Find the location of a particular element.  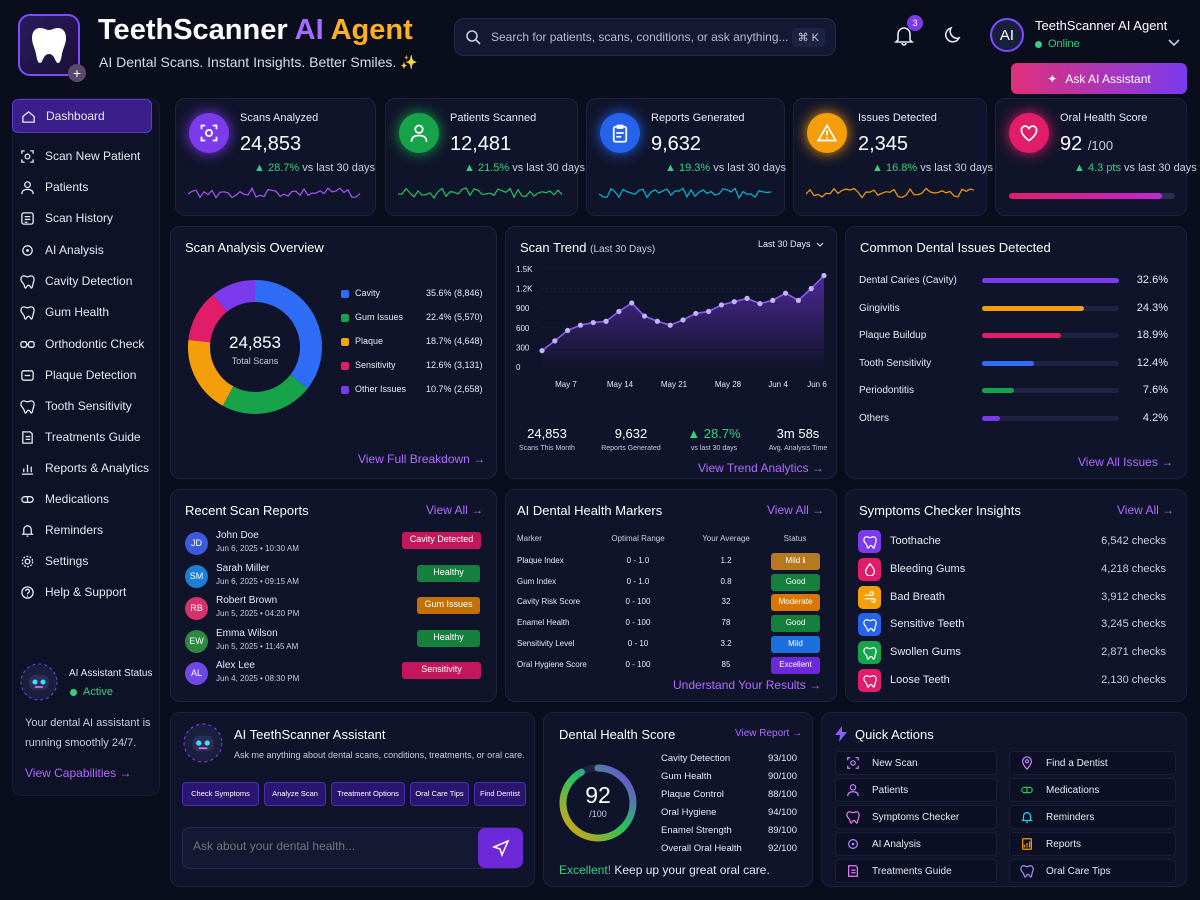

issue-bar-fill is located at coordinates (991, 418).